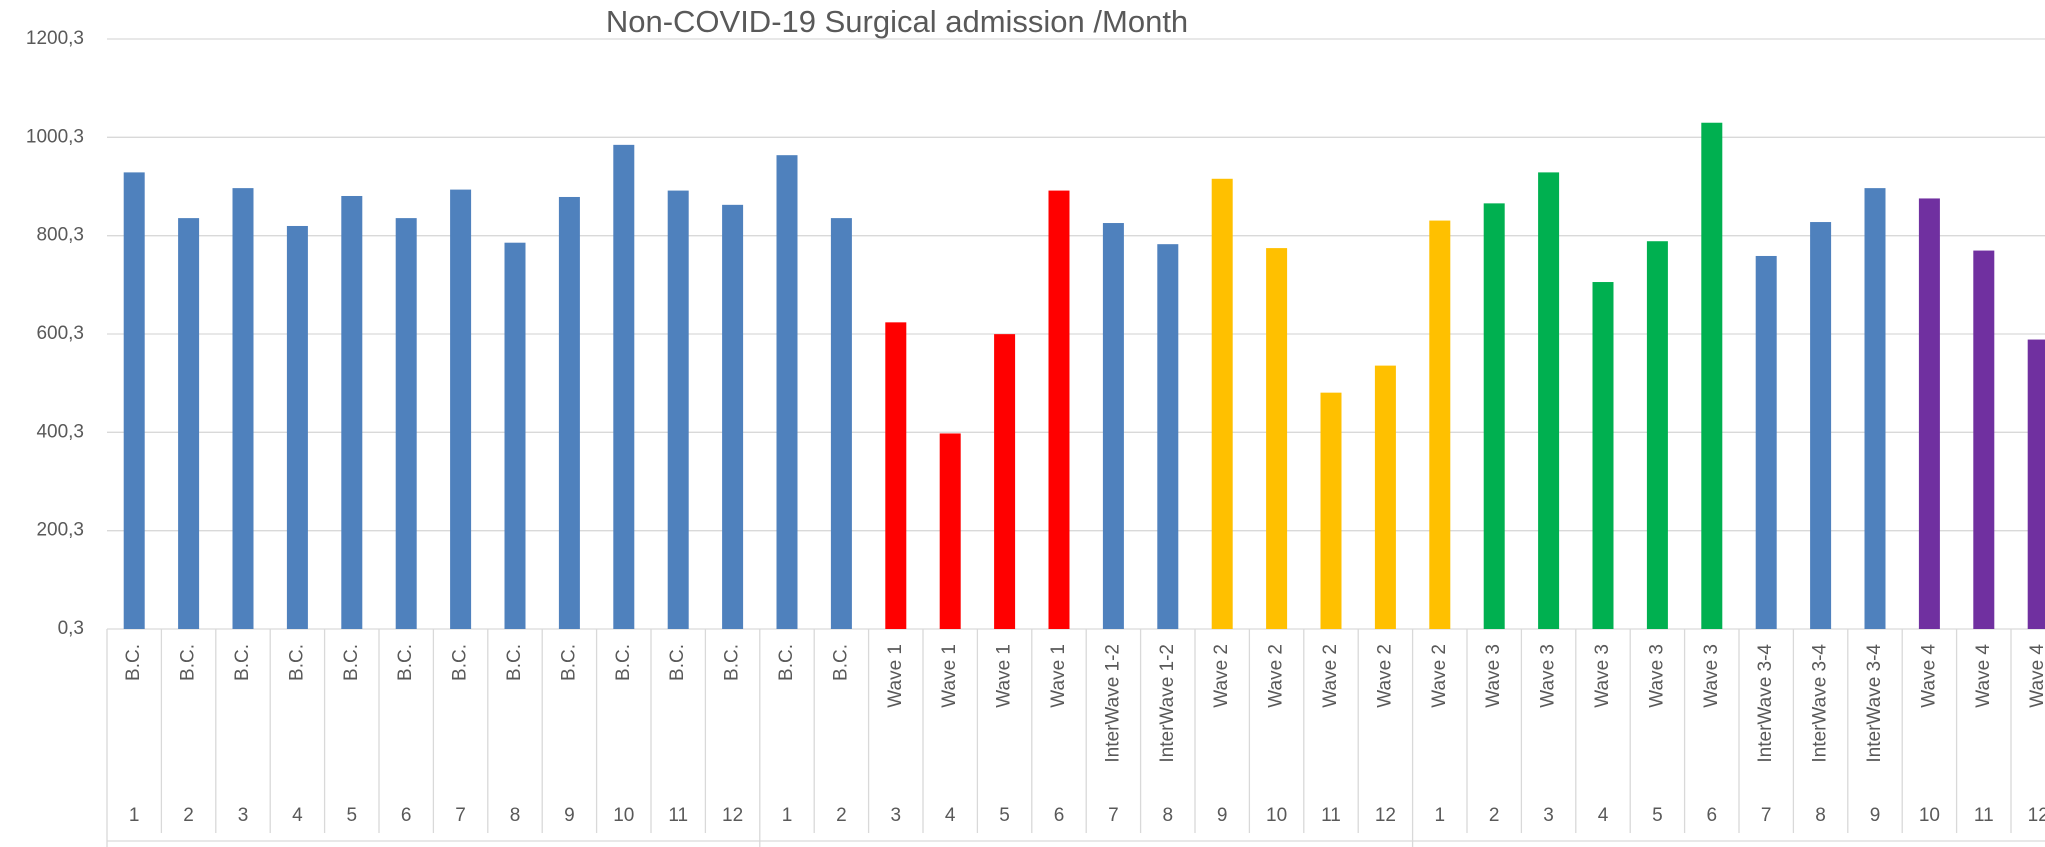  Describe the element at coordinates (623, 815) in the screenshot. I see `month-label: 10` at that location.